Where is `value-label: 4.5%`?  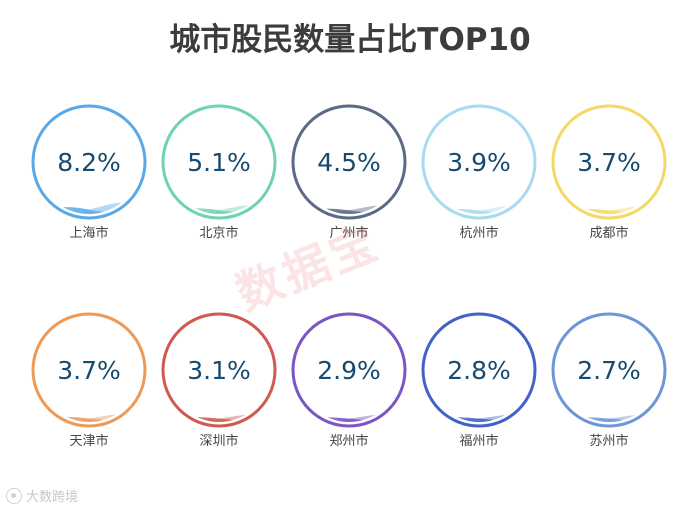 value-label: 4.5% is located at coordinates (349, 162).